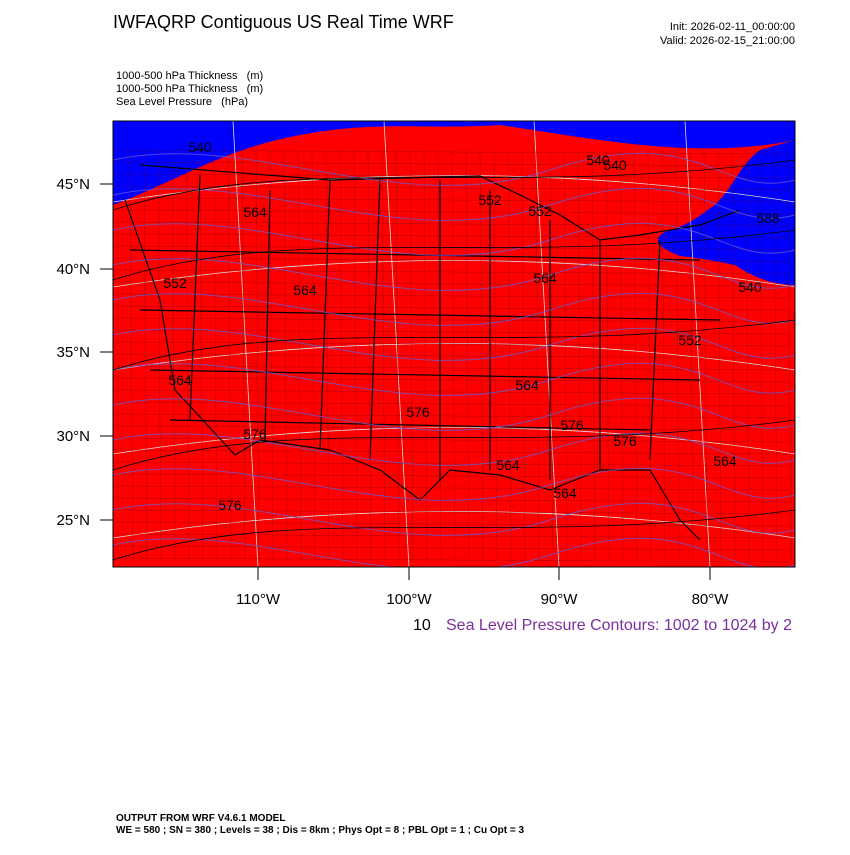  I want to click on footer-model: OUTPUT FROM WRF V4.6.1 MODEL, so click(200, 818).